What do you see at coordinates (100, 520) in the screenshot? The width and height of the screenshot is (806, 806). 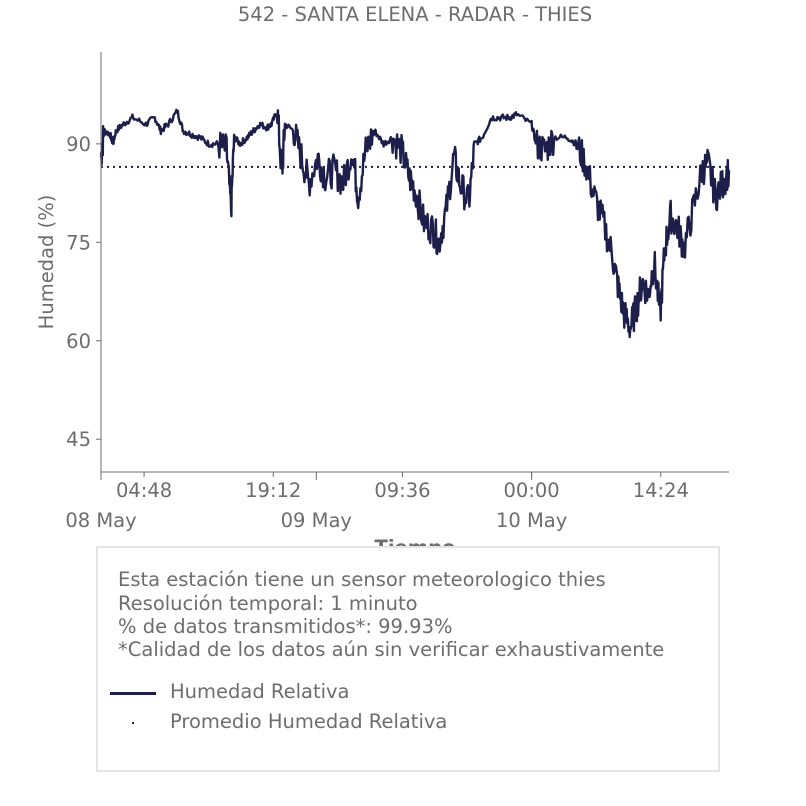 I see `x-major-tick-label: 08 May` at bounding box center [100, 520].